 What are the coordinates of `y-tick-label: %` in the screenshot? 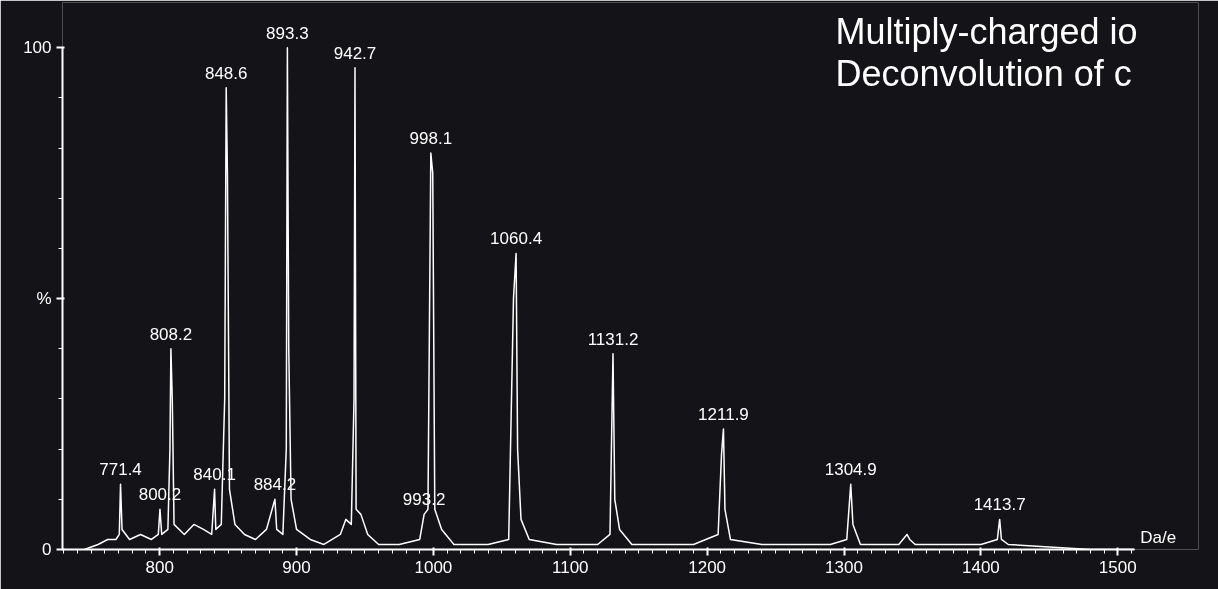 It's located at (44, 299).